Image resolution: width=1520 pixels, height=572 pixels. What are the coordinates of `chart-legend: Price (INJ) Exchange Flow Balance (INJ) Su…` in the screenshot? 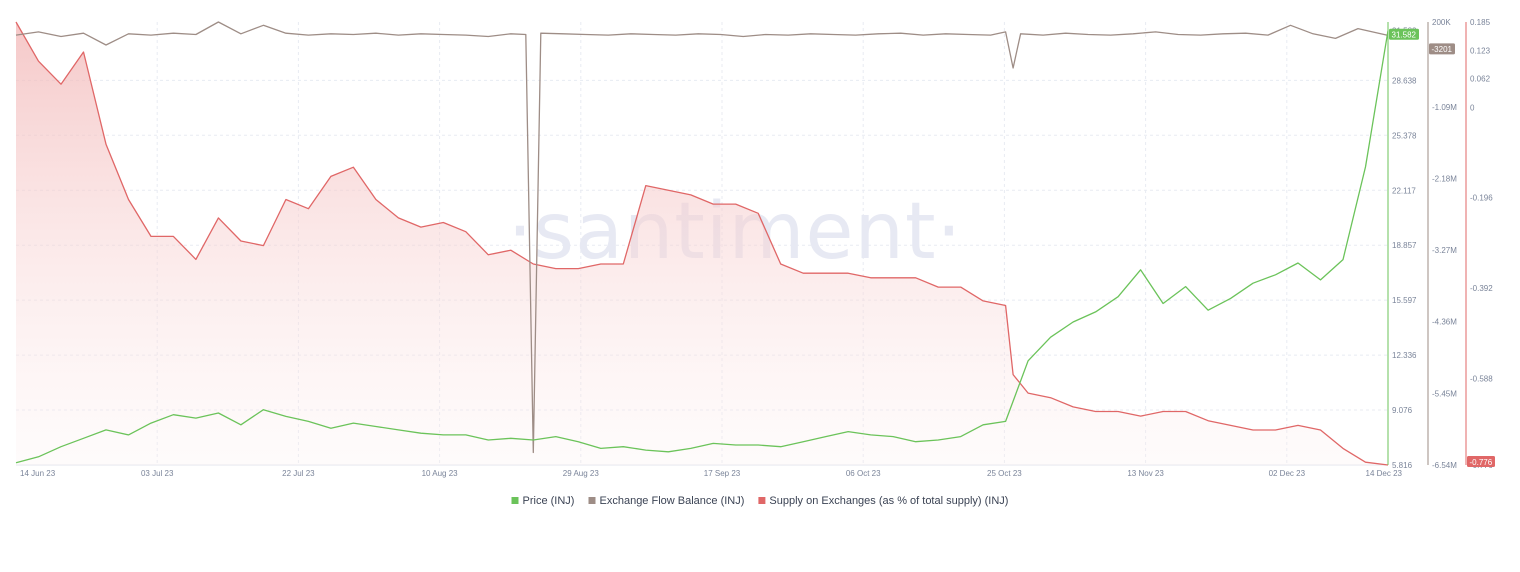 It's located at (759, 501).